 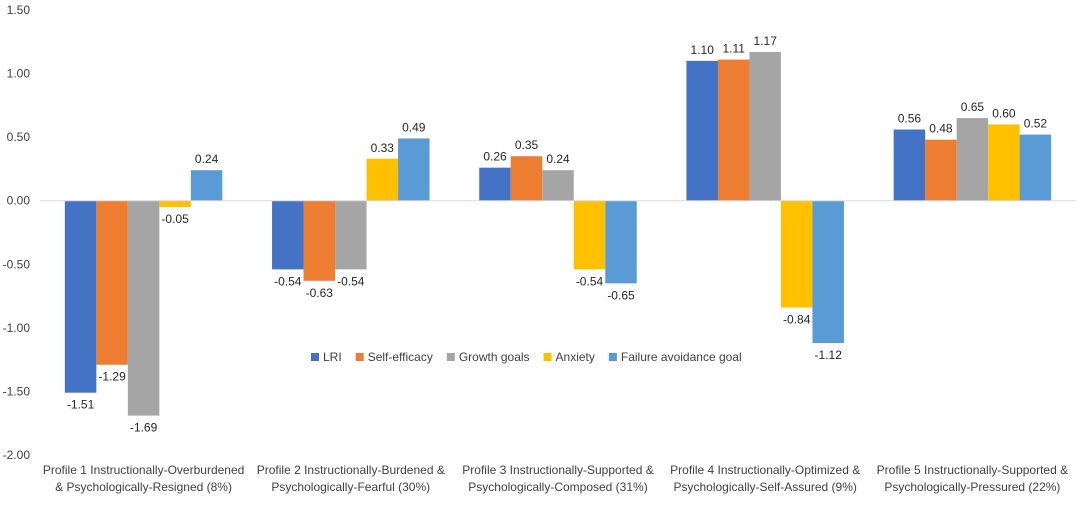 I want to click on category-label: Psychologically-Composed (31%), so click(x=557, y=487).